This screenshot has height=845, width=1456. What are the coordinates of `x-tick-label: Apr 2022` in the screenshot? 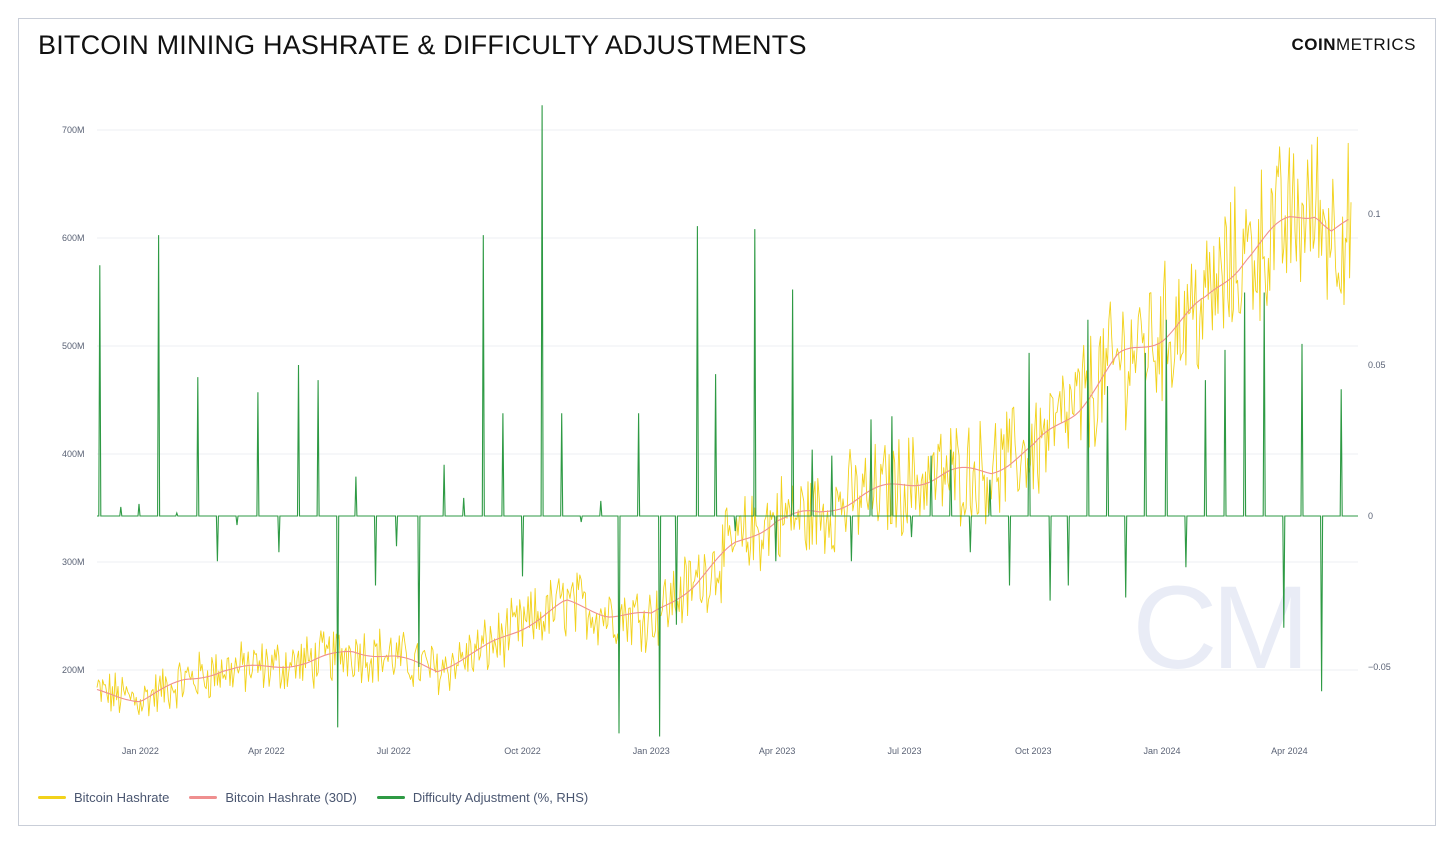 It's located at (266, 751).